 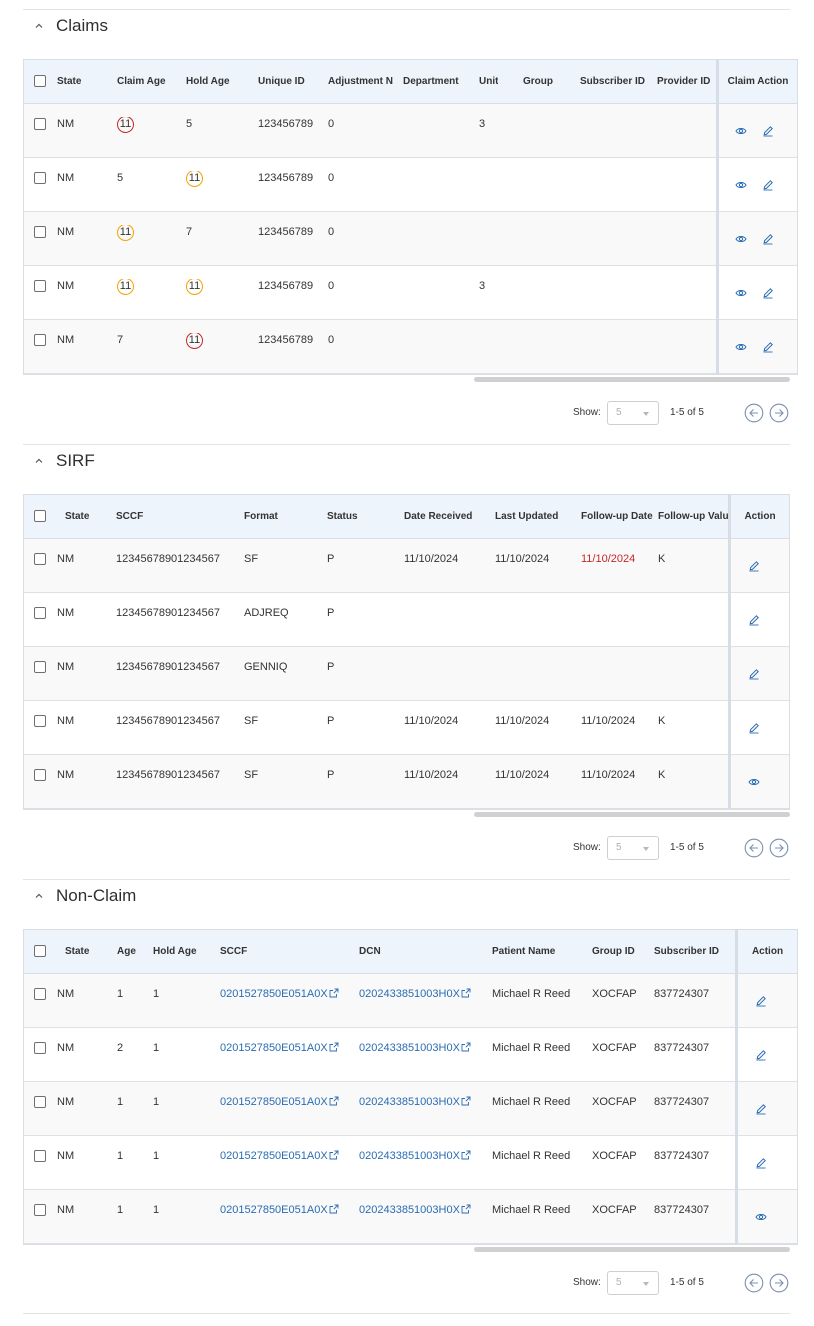 What do you see at coordinates (538, 81) in the screenshot?
I see `col-group: Group` at bounding box center [538, 81].